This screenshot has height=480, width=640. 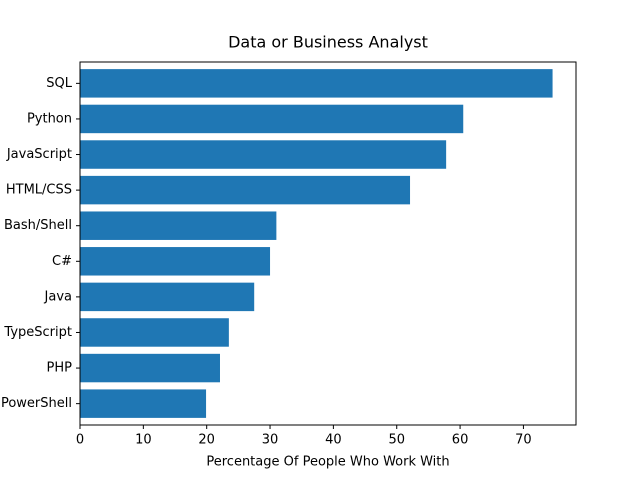 I want to click on x-tick-label: 70, so click(x=523, y=440).